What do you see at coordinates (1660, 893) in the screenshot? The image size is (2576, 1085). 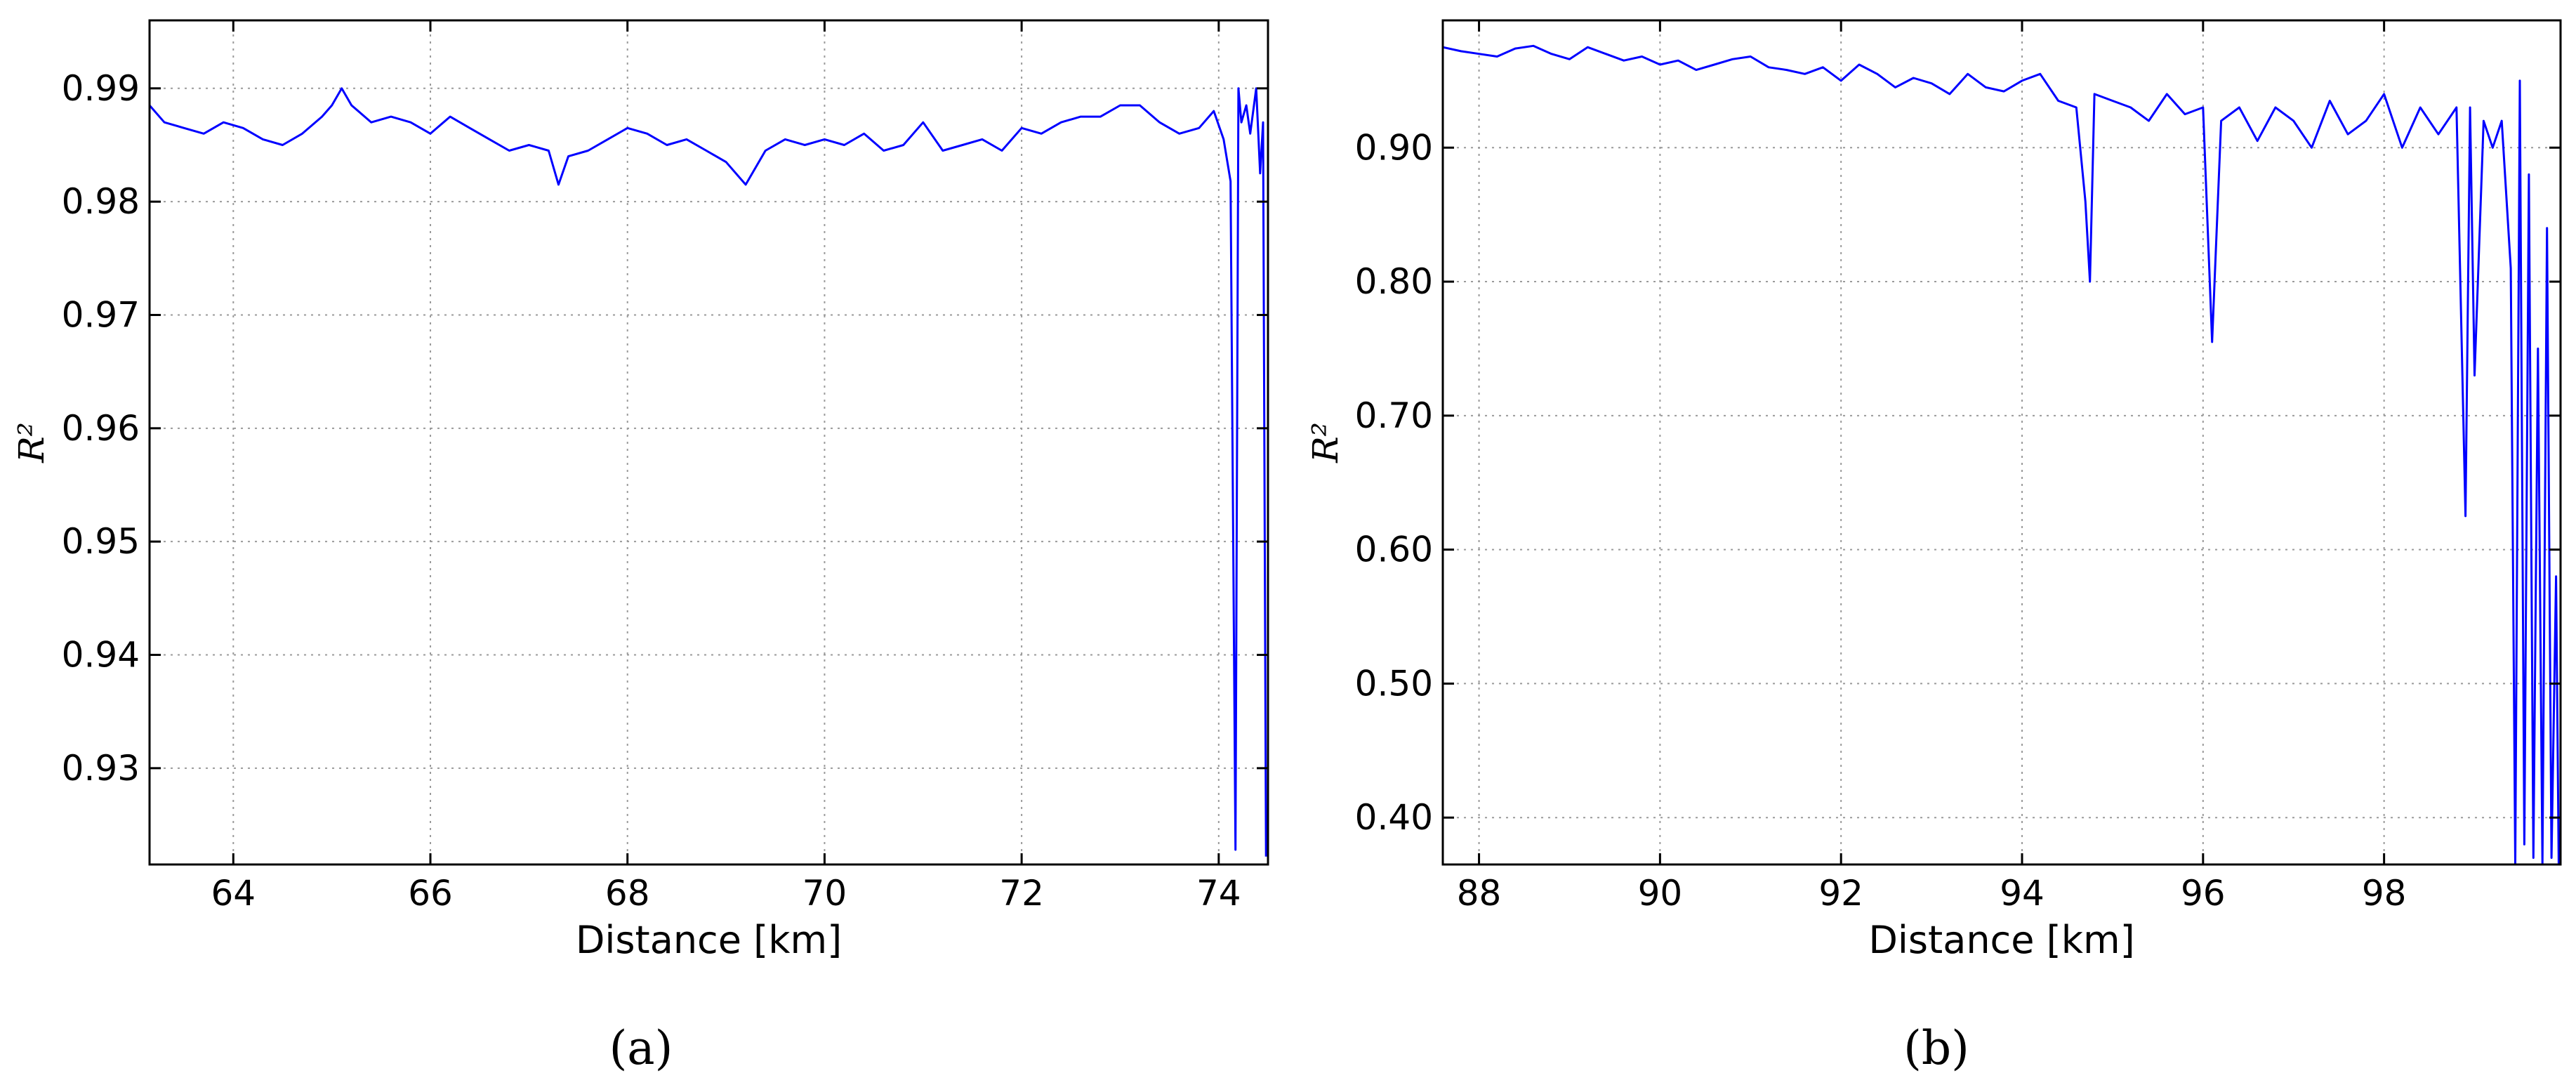 I see `x-tick-label: 90` at bounding box center [1660, 893].